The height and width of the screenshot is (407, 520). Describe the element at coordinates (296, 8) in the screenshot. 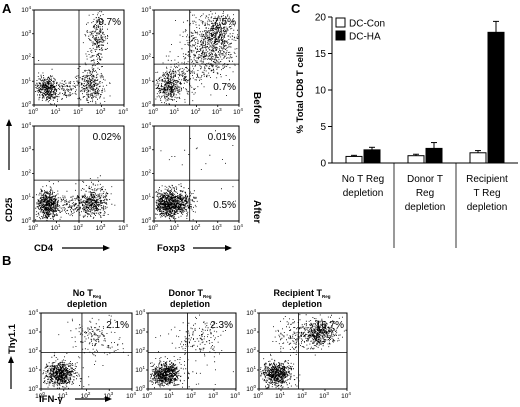

I see `panel-label-c: C` at that location.